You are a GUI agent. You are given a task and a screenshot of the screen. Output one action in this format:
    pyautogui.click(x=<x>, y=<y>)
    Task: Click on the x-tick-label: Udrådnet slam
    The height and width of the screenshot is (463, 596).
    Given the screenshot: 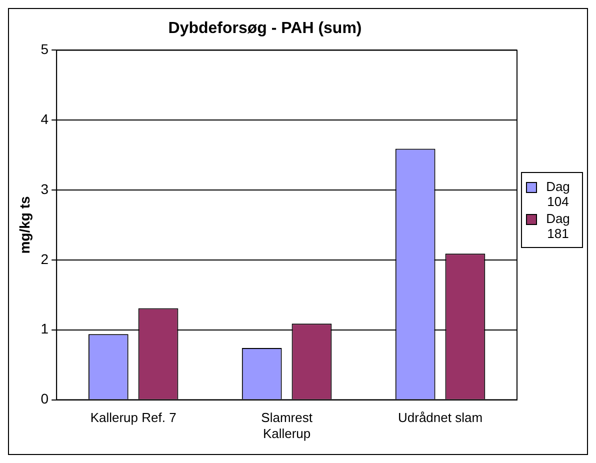 What is the action you would take?
    pyautogui.click(x=440, y=418)
    